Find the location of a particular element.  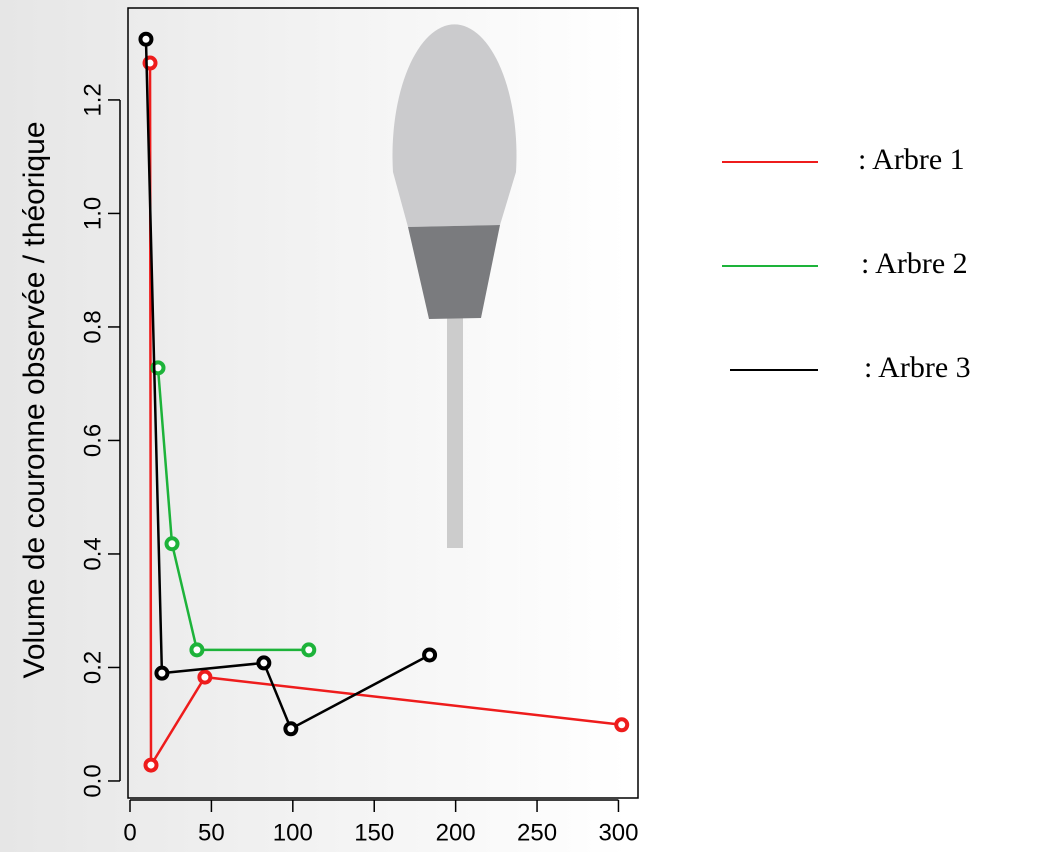

legend-label: : Arbre 3 is located at coordinates (917, 367).